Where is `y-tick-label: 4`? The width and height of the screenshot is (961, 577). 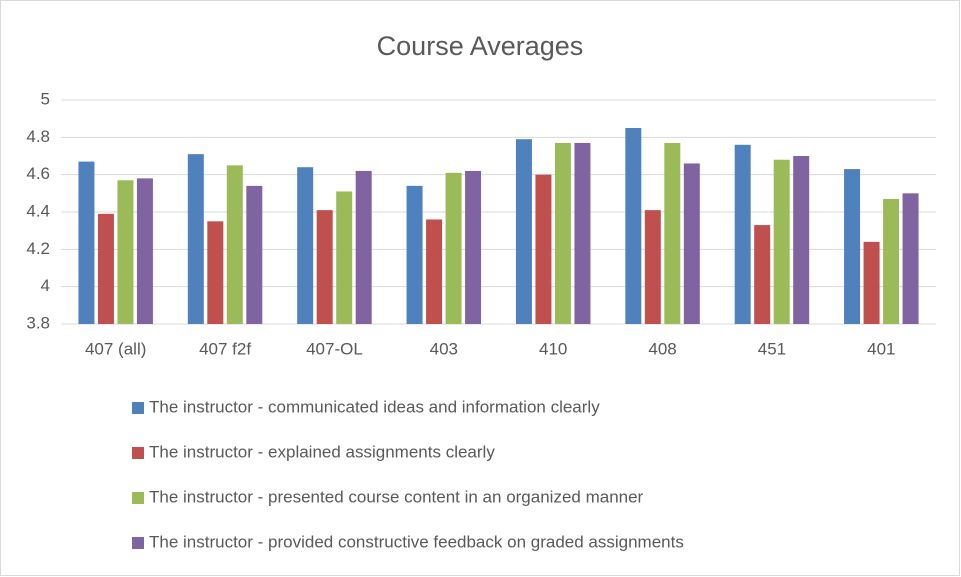 y-tick-label: 4 is located at coordinates (45, 285).